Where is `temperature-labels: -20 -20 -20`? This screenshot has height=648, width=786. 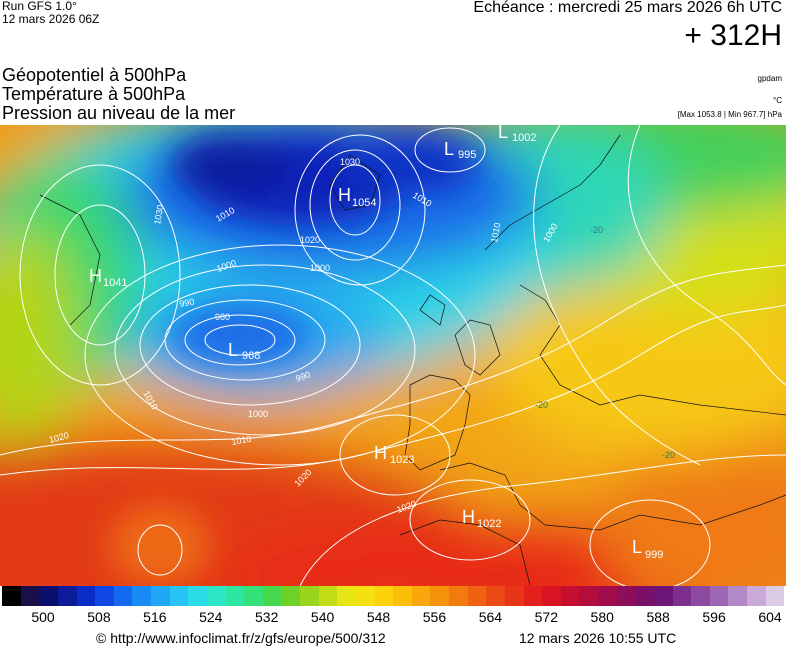
temperature-labels: -20 -20 -20 is located at coordinates (605, 342).